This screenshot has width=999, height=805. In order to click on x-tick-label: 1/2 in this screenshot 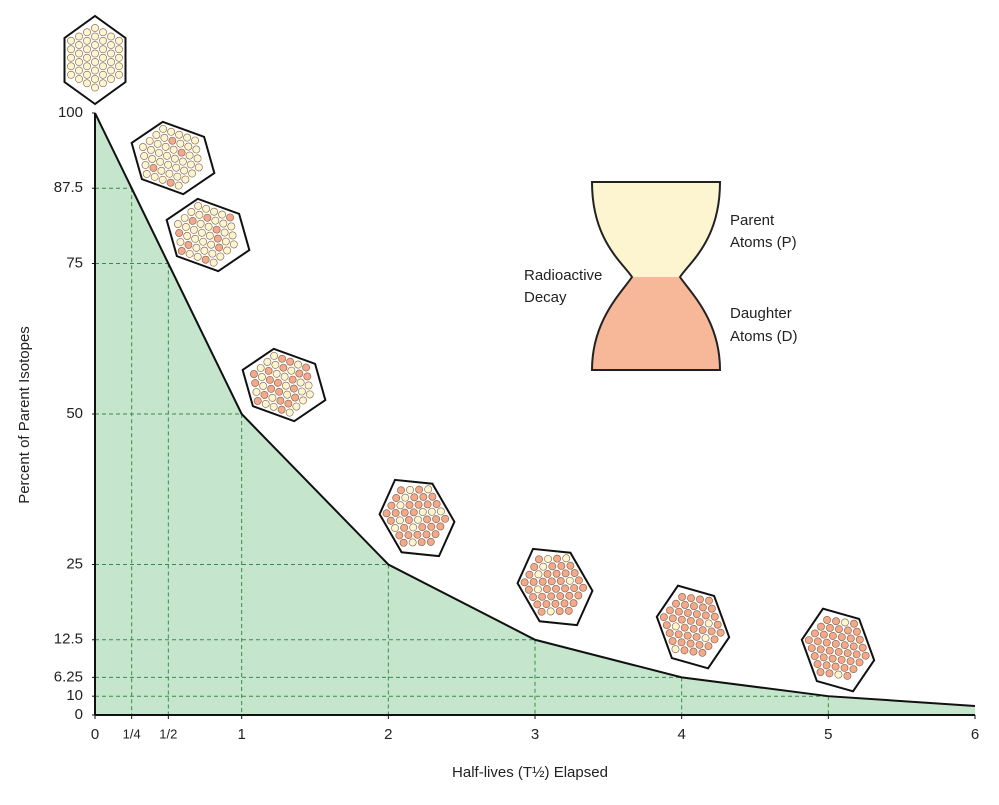, I will do `click(168, 733)`.